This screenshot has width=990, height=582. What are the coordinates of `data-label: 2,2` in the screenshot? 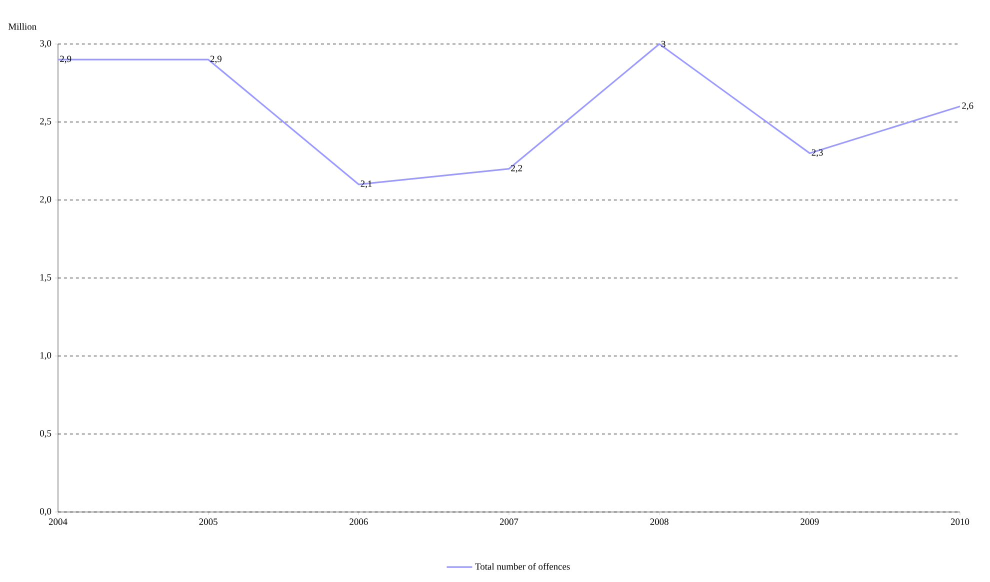 It's located at (516, 168).